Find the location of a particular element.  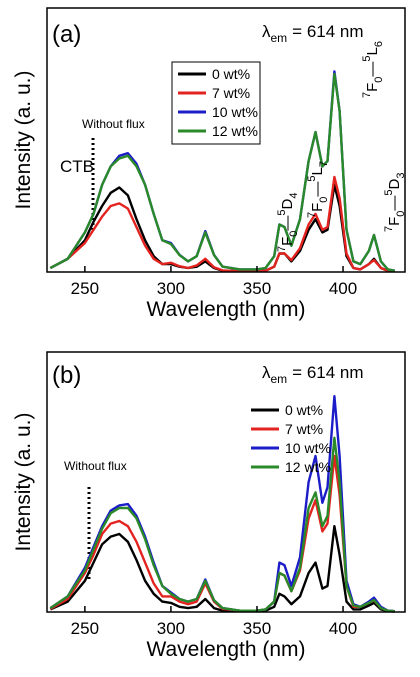

transition-label: 7F0—5D4 is located at coordinates (288, 222).